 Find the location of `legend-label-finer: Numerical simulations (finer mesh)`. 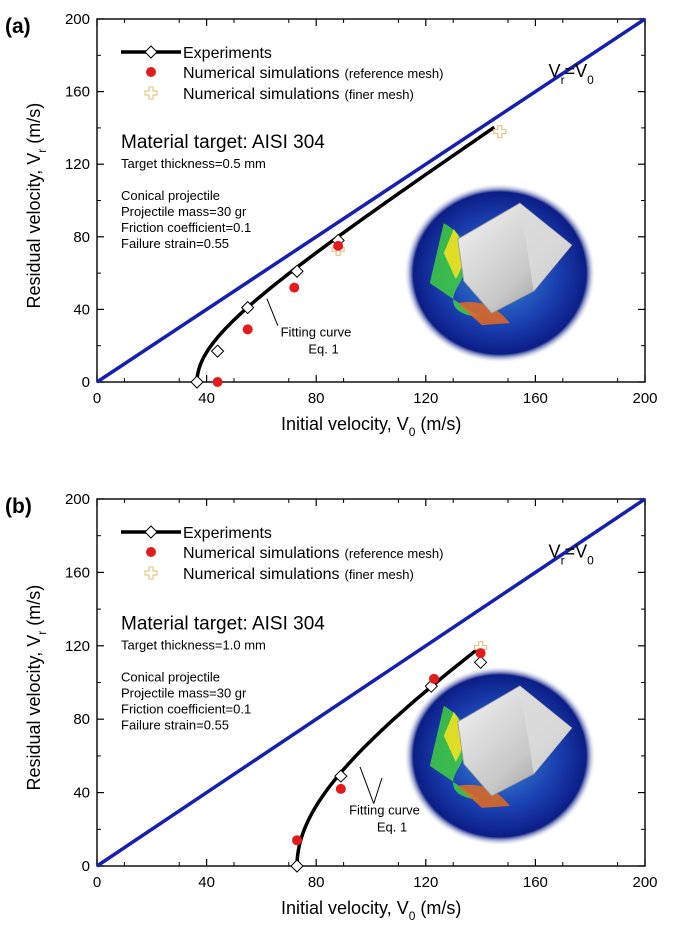

legend-label-finer: Numerical simulations (finer mesh) is located at coordinates (298, 574).